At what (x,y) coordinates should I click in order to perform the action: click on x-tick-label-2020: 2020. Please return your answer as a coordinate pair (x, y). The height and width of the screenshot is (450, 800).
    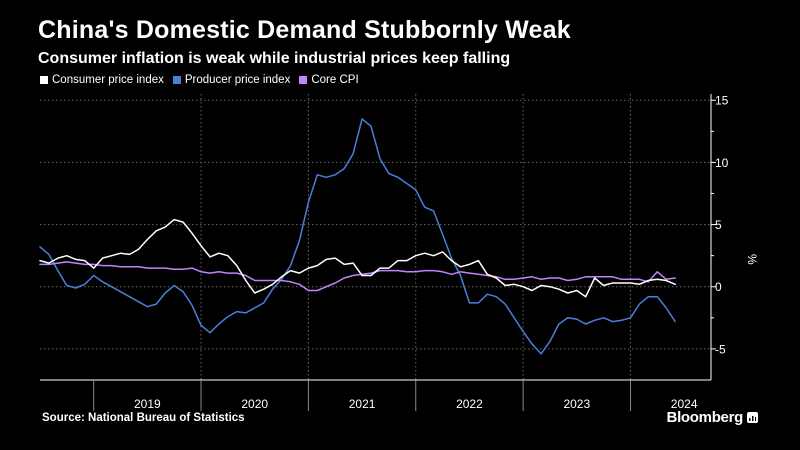
    Looking at the image, I should click on (254, 404).